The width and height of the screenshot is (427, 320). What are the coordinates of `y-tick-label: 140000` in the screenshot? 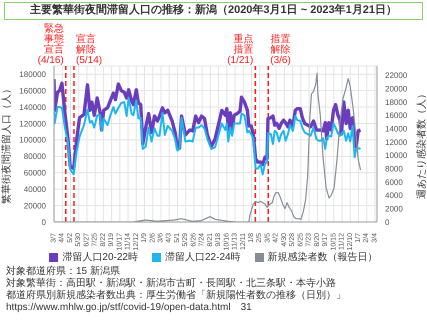 It's located at (33, 107).